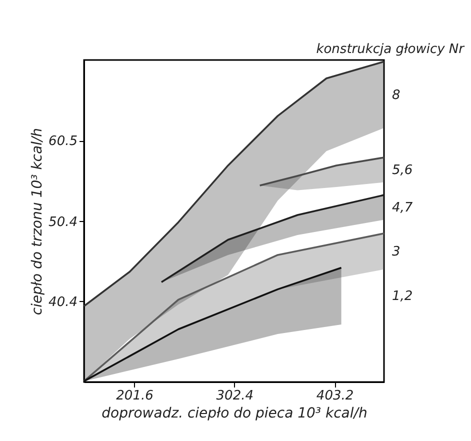 The height and width of the screenshot is (441, 471). I want to click on series-label: 4,7, so click(403, 208).